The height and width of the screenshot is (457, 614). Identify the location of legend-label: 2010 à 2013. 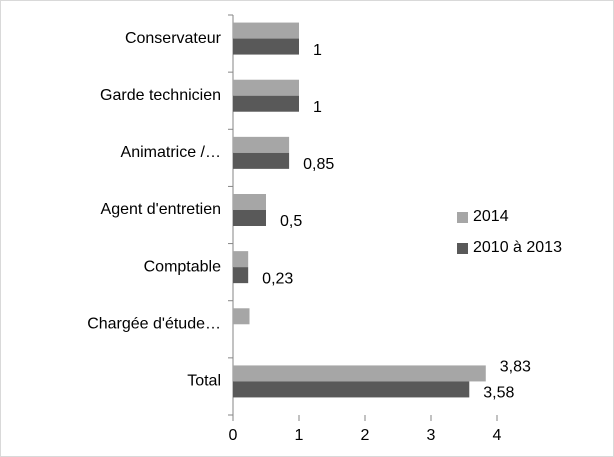
(517, 247).